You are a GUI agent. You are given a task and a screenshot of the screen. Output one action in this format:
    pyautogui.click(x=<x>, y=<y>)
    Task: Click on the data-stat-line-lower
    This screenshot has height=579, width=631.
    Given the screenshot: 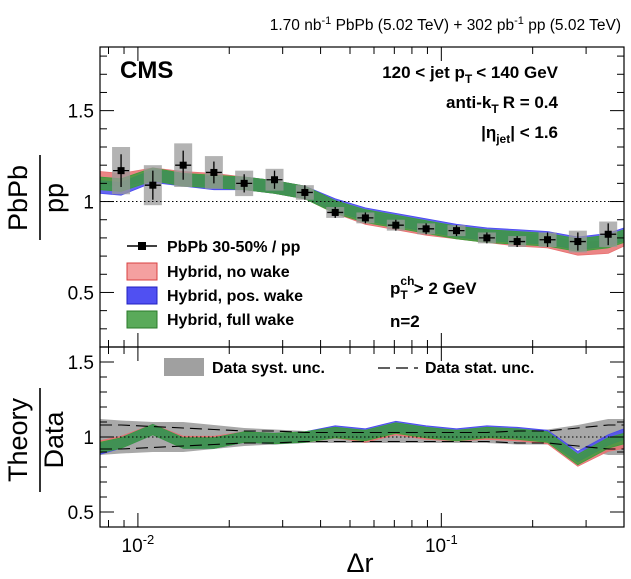 What is the action you would take?
    pyautogui.click(x=362, y=445)
    